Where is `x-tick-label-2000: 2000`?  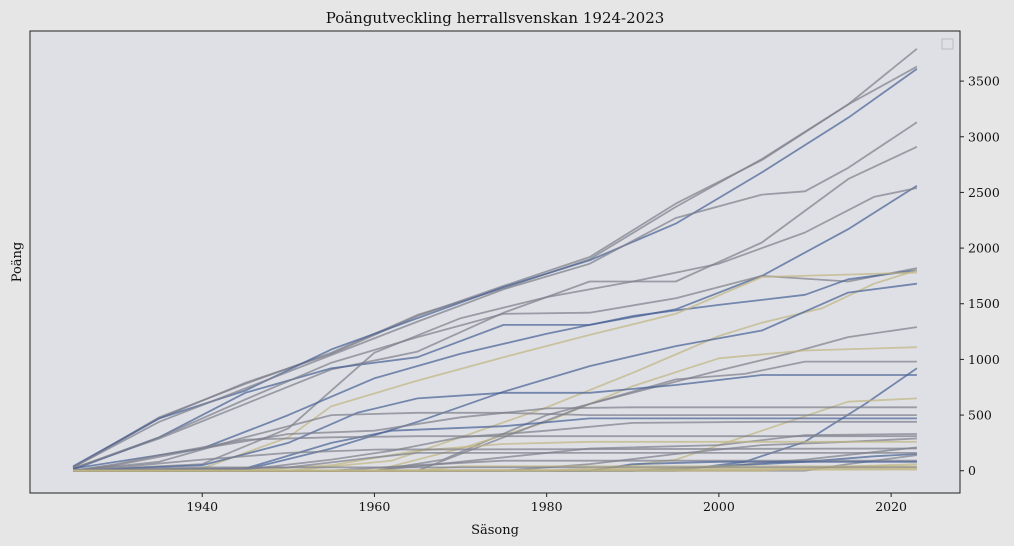 x-tick-label-2000: 2000 is located at coordinates (719, 506).